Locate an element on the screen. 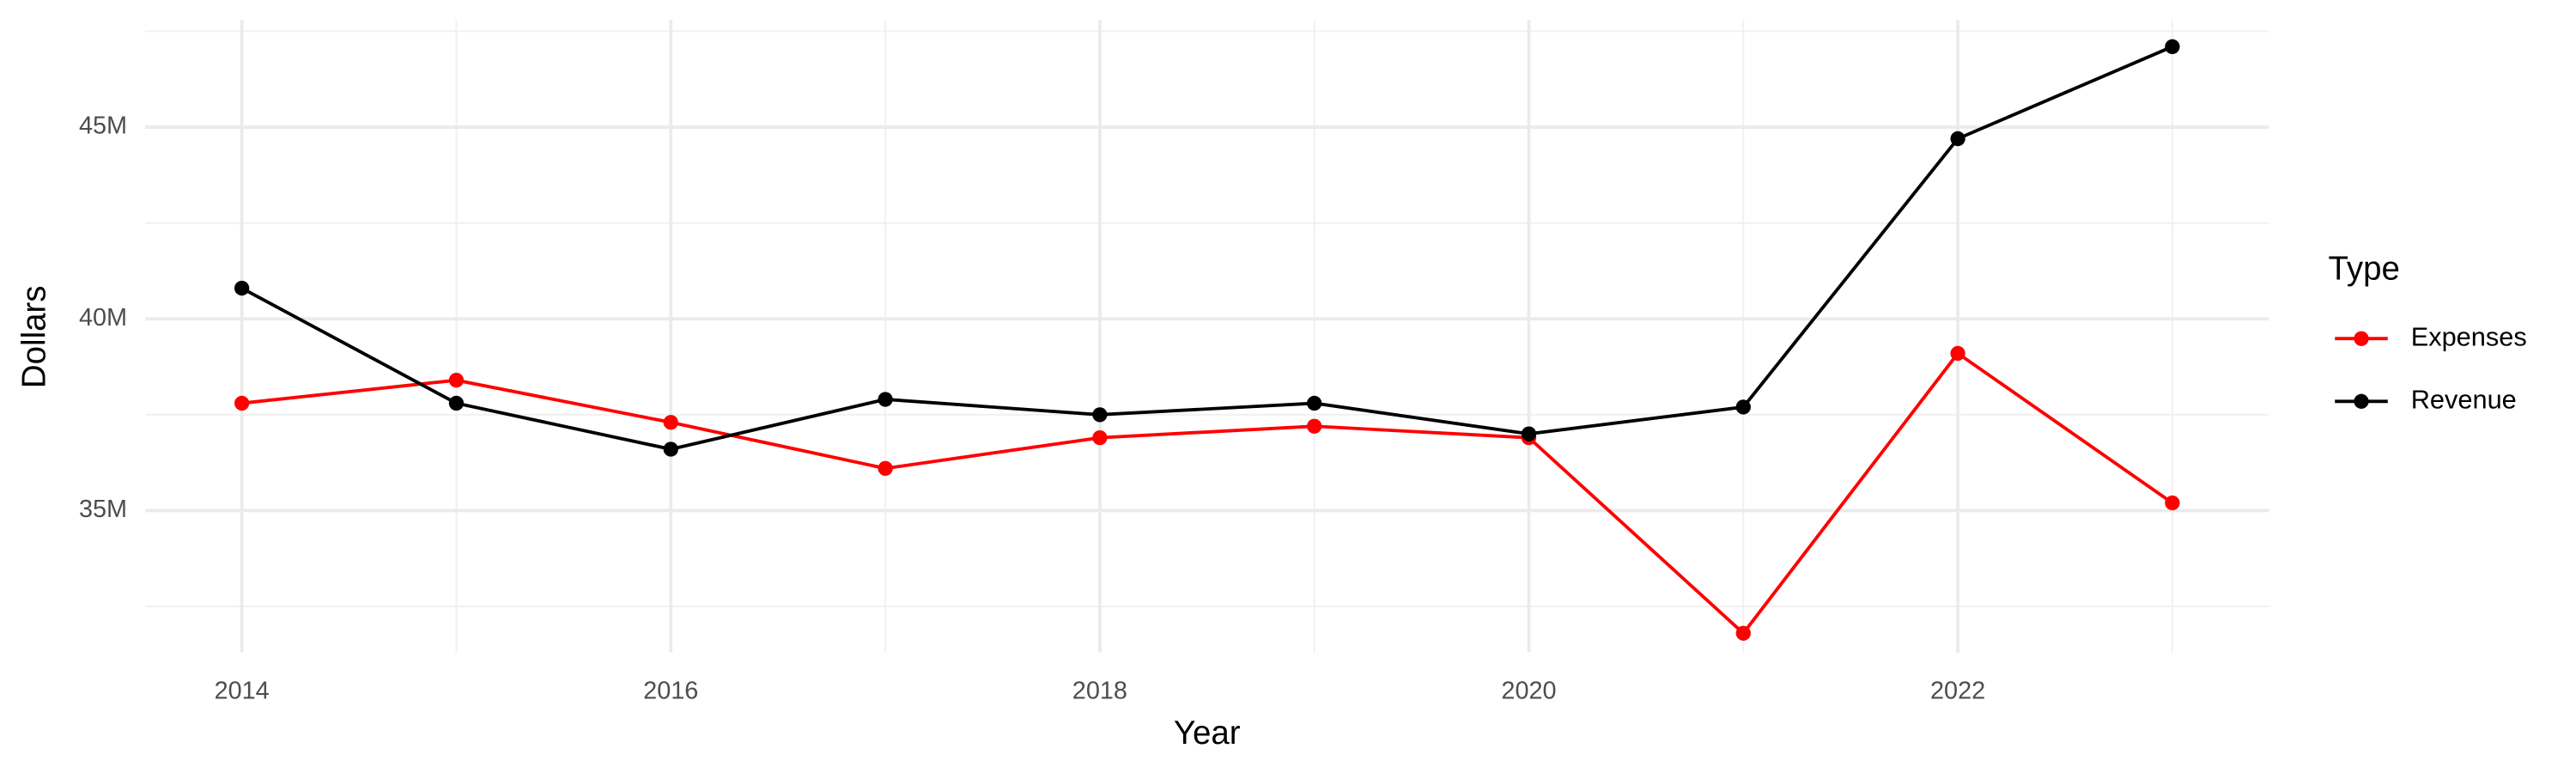 The height and width of the screenshot is (773, 2576). x-tick-label: 2018 is located at coordinates (1100, 690).